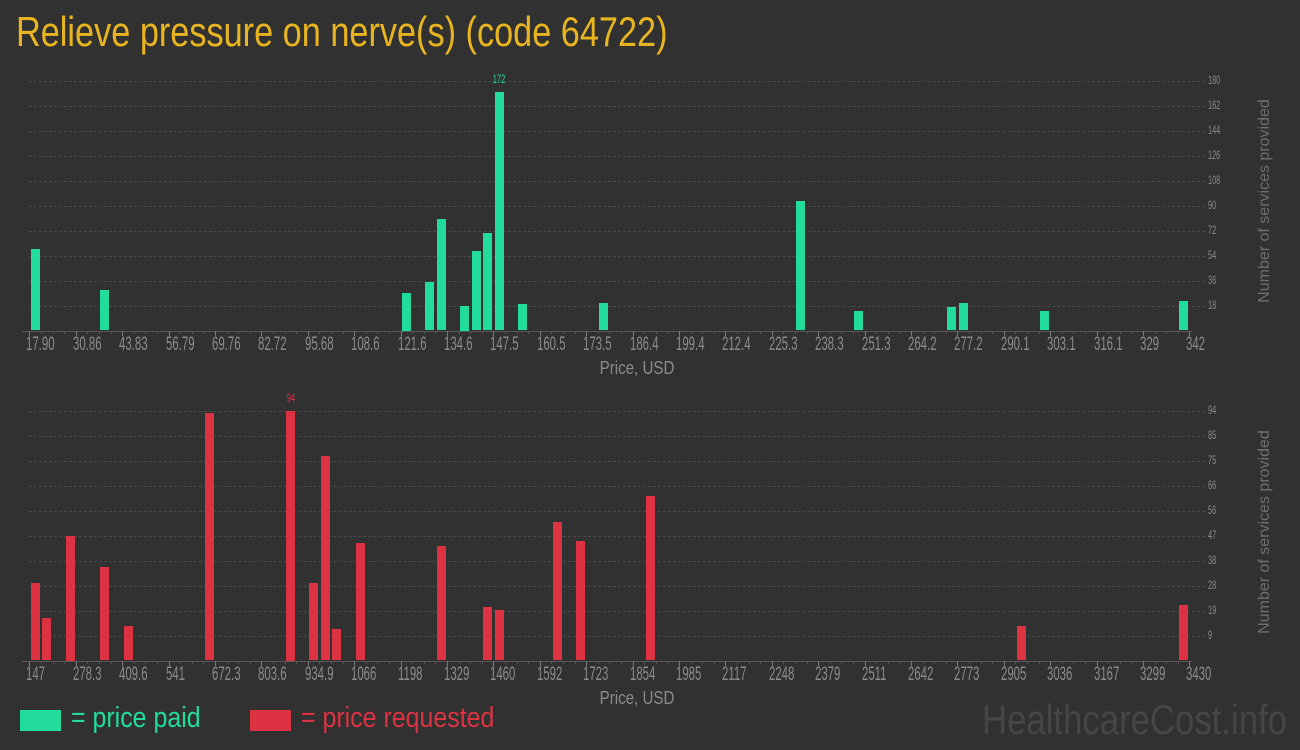 The width and height of the screenshot is (1300, 750). What do you see at coordinates (549, 674) in the screenshot?
I see `x-tick-label: 1592` at bounding box center [549, 674].